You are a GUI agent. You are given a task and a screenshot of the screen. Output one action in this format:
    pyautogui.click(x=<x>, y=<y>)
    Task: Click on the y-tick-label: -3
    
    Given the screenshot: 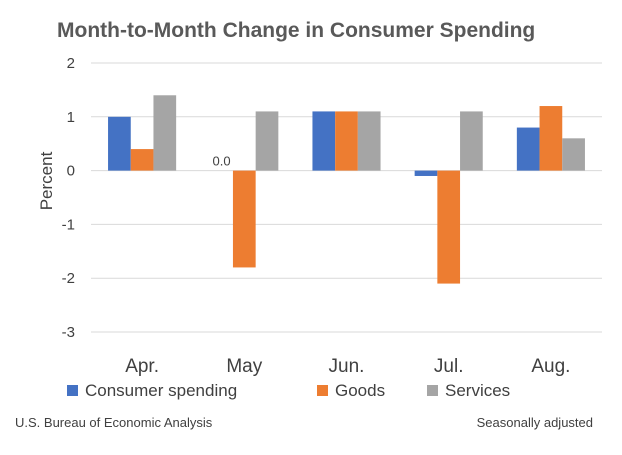 What is the action you would take?
    pyautogui.click(x=68, y=332)
    